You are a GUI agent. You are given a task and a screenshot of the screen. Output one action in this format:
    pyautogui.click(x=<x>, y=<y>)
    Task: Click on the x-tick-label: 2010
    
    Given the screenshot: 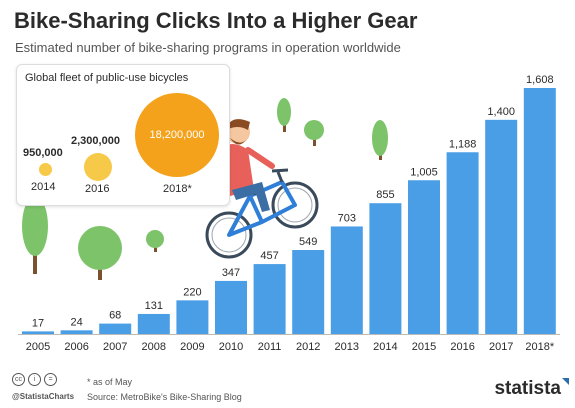 What is the action you would take?
    pyautogui.click(x=231, y=347)
    